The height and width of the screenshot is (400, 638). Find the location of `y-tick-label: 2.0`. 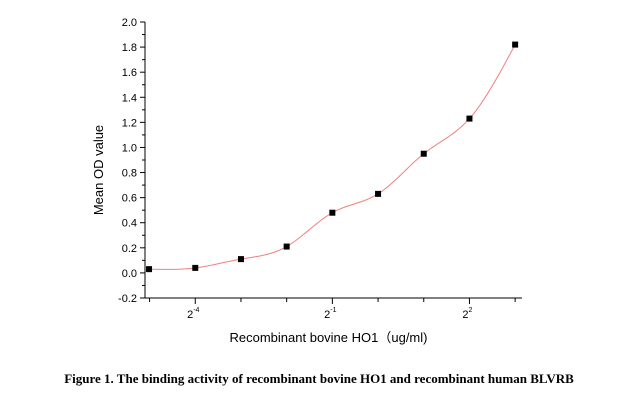

y-tick-label: 2.0 is located at coordinates (129, 23).